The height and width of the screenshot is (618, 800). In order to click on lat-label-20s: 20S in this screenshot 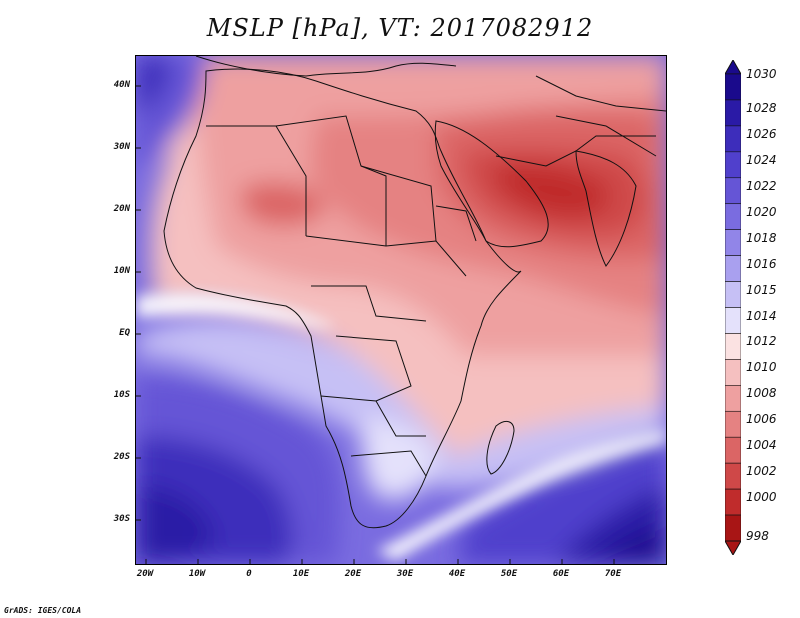, I will do `click(121, 457)`.